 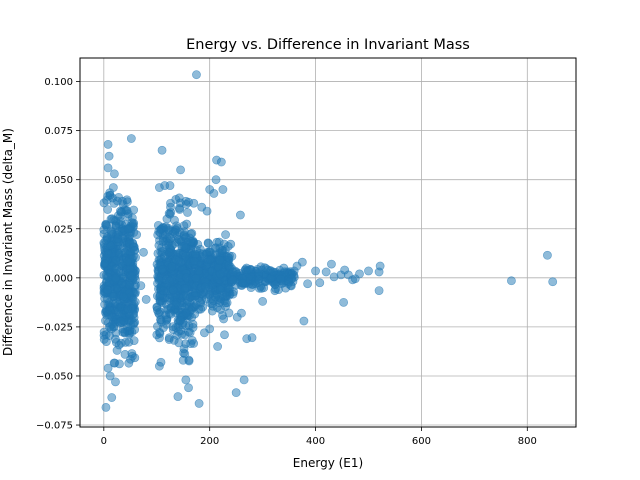 What do you see at coordinates (58, 278) in the screenshot?
I see `y-tick-label: 0.000` at bounding box center [58, 278].